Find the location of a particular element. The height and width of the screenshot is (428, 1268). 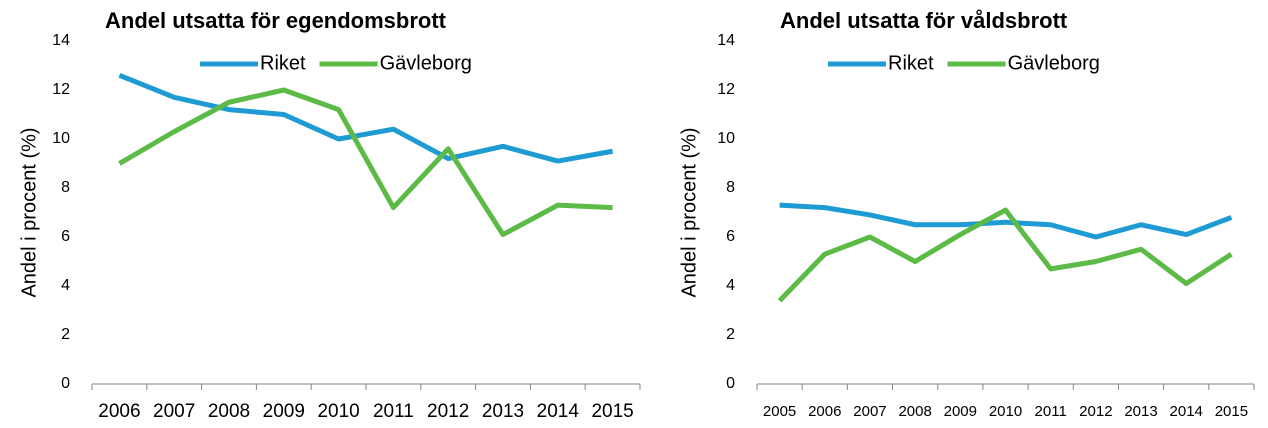

x-tick-label: 2005 is located at coordinates (779, 411).